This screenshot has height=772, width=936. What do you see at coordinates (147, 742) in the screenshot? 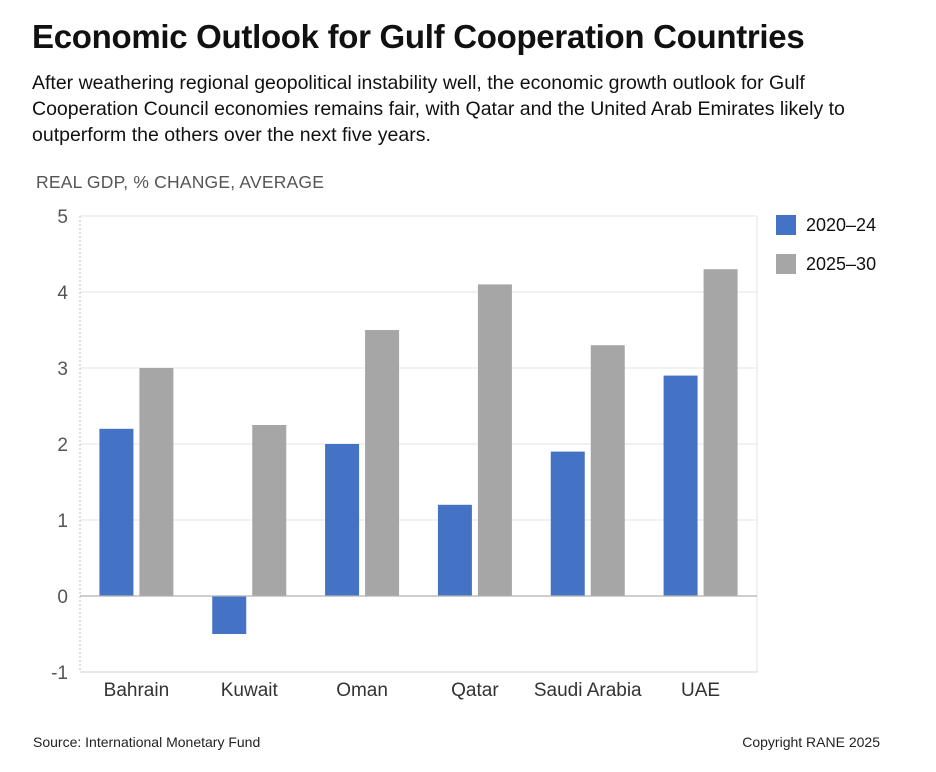
I see `source-note: Source: International Monetary Fund` at bounding box center [147, 742].